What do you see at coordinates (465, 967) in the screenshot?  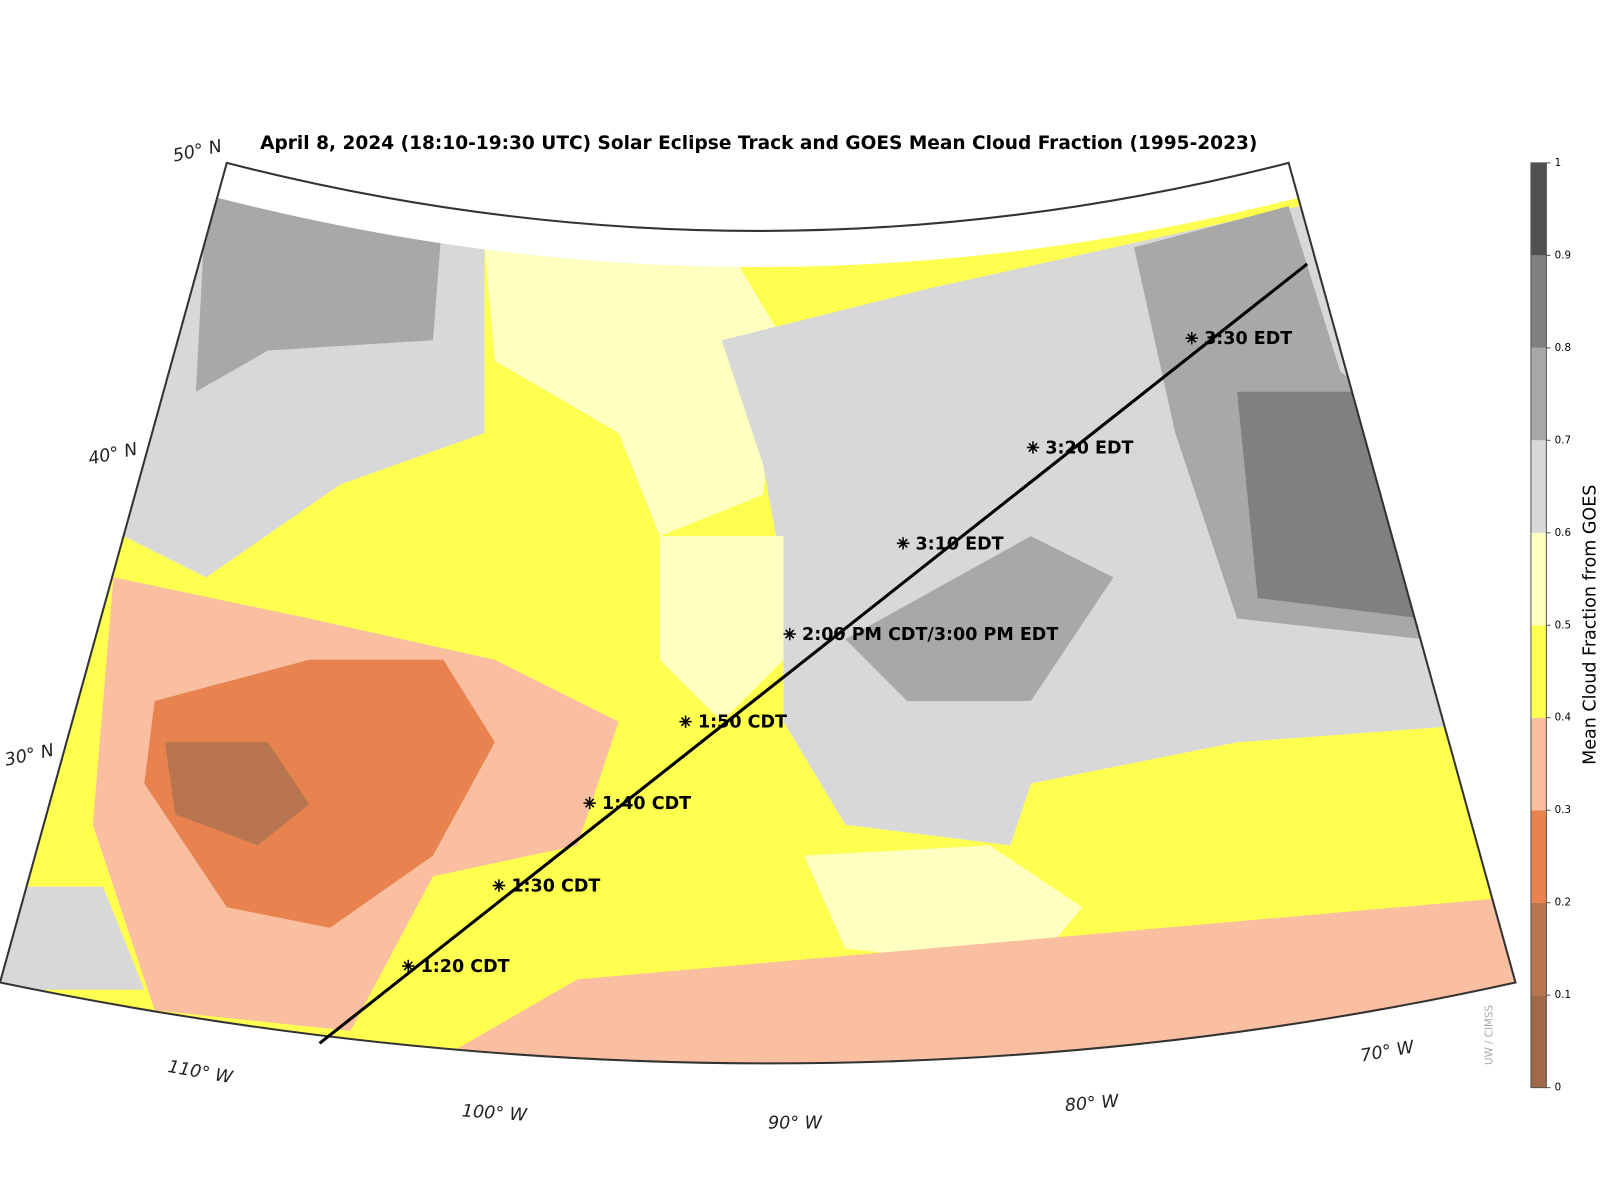 I see `track-time-label: 1:20 CDT` at bounding box center [465, 967].